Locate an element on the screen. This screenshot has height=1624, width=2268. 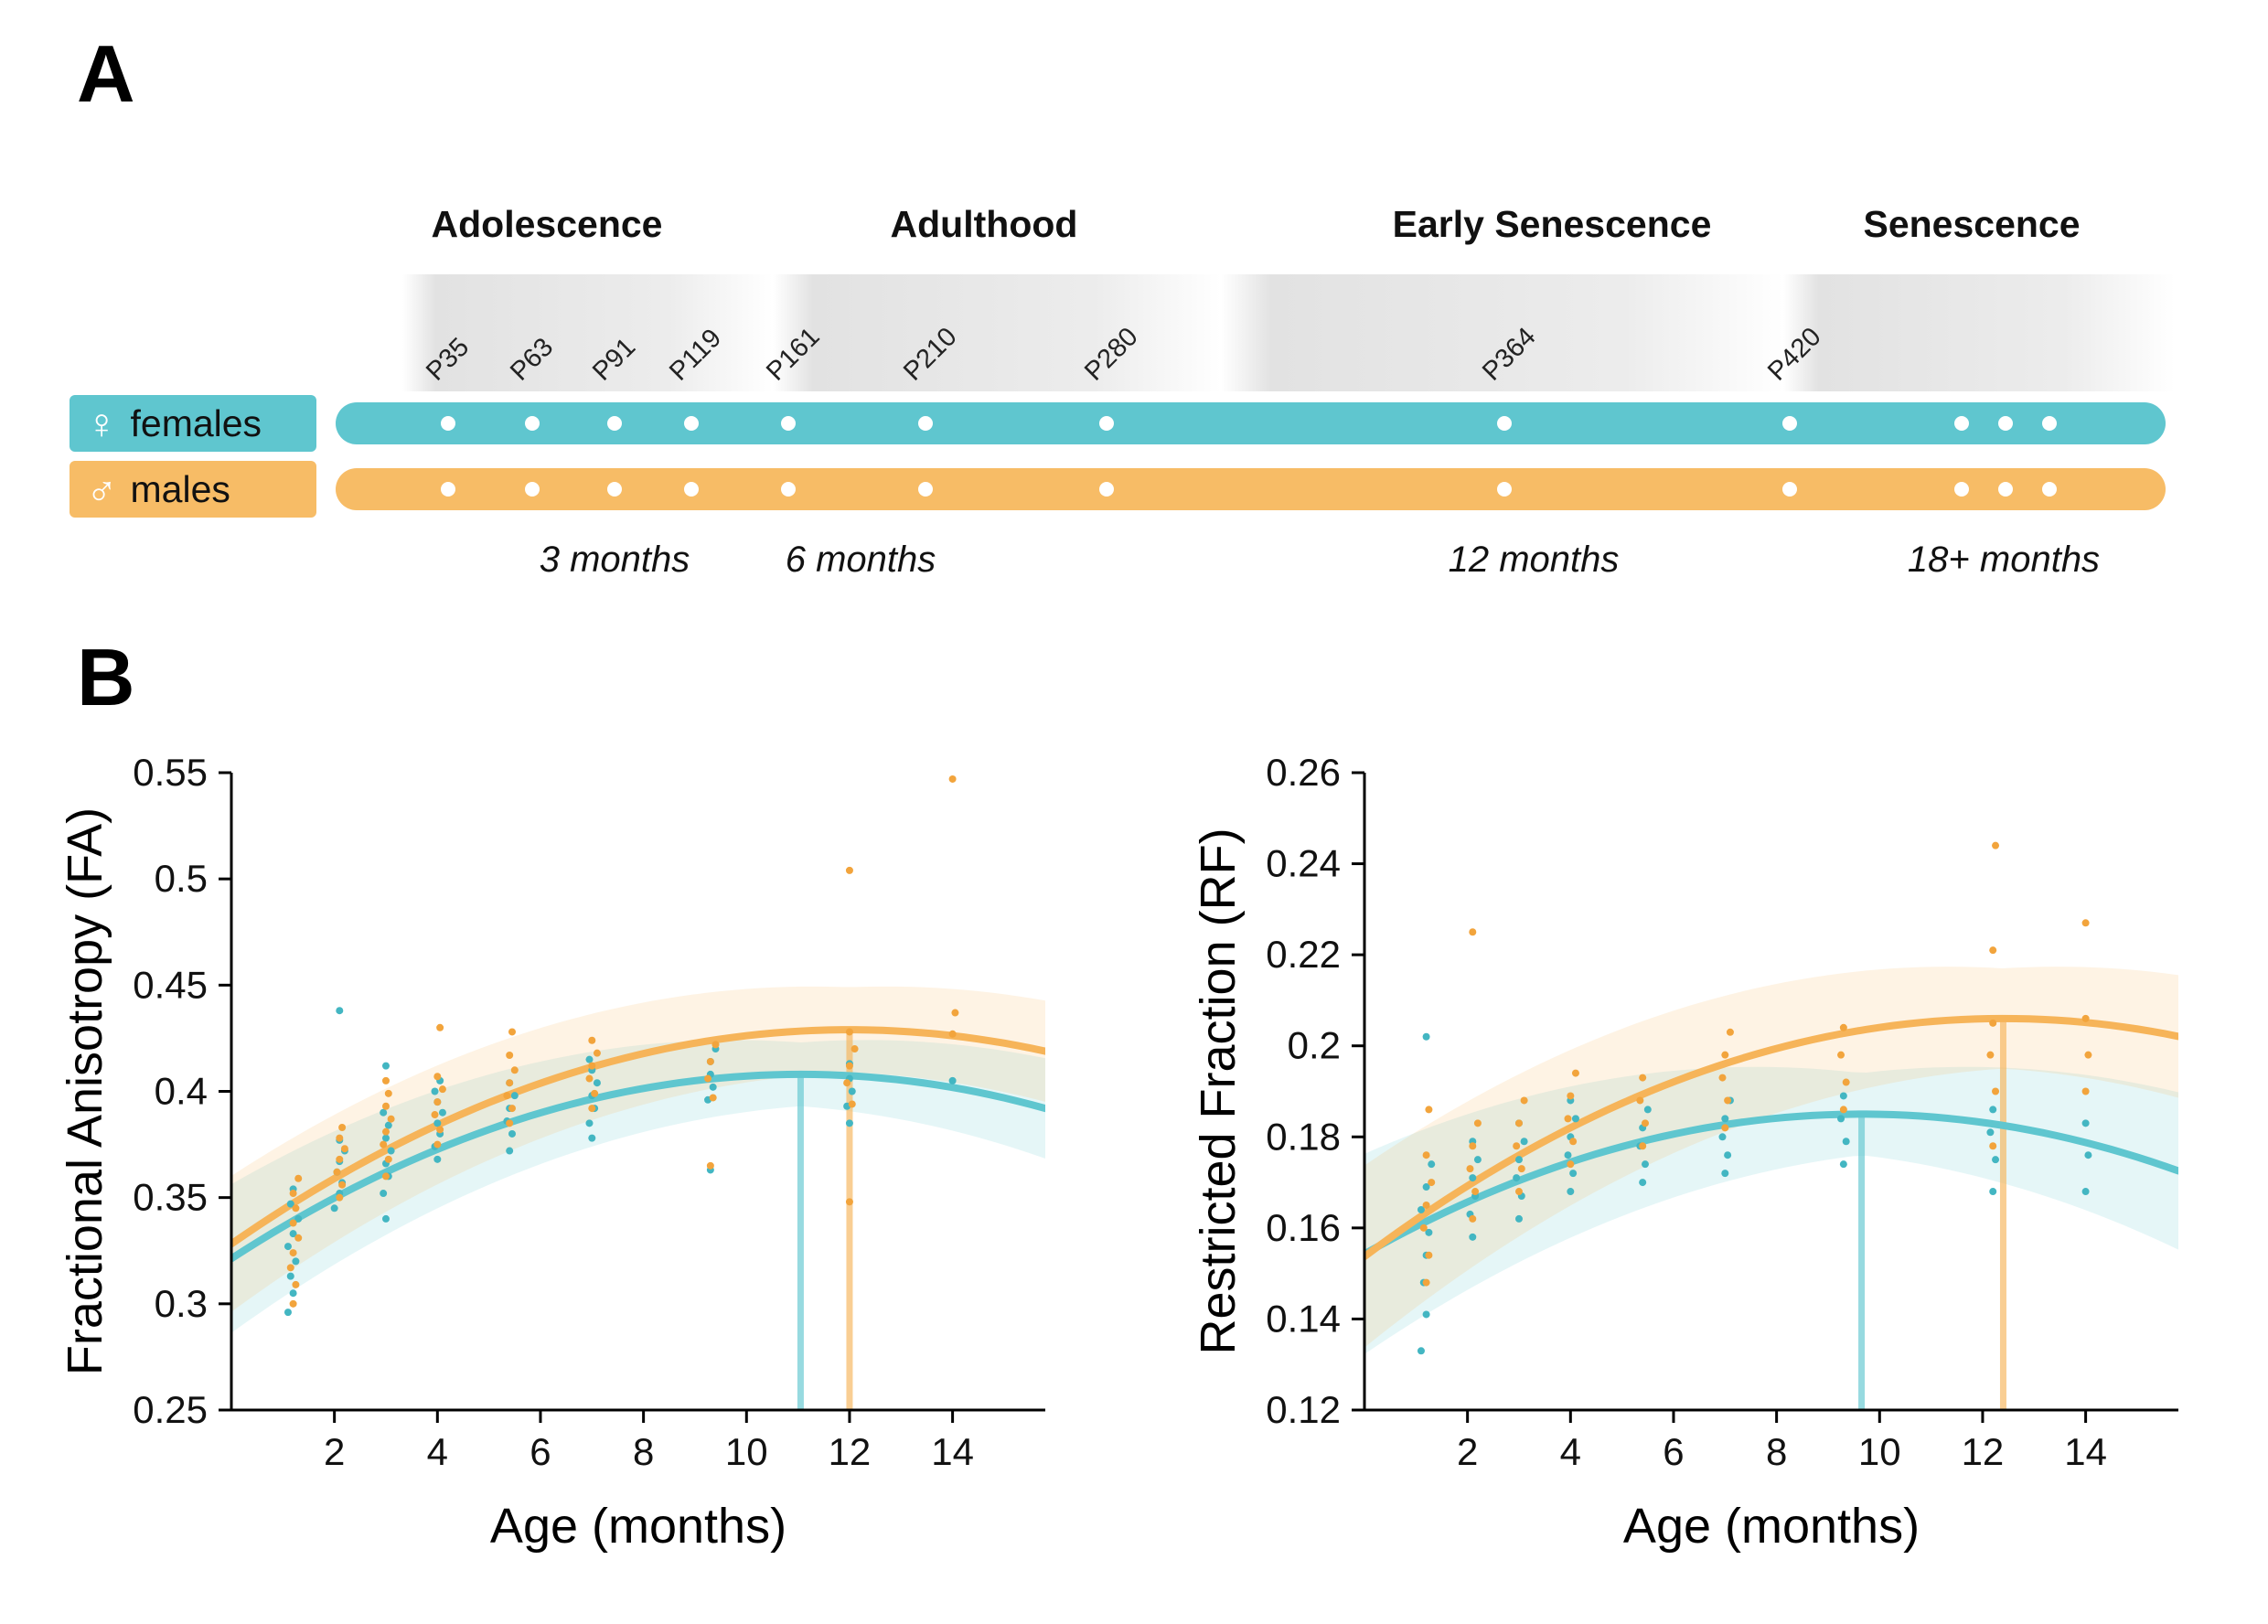
x-tick-label: 12 is located at coordinates (1983, 1451).